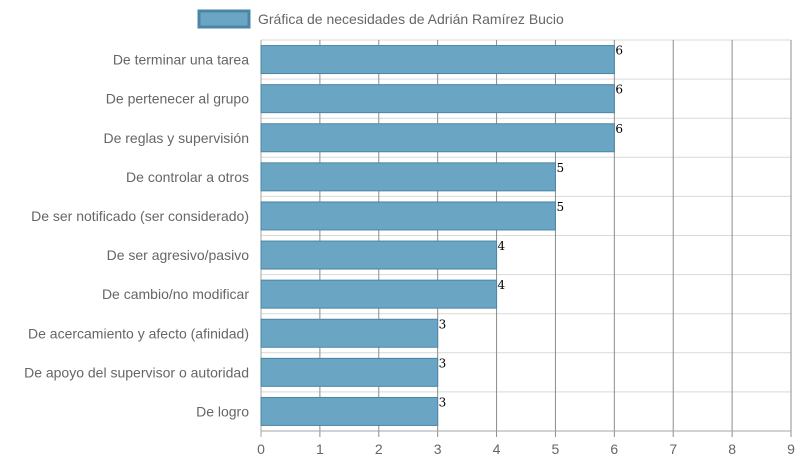  I want to click on x-tick-label: 0, so click(261, 449).